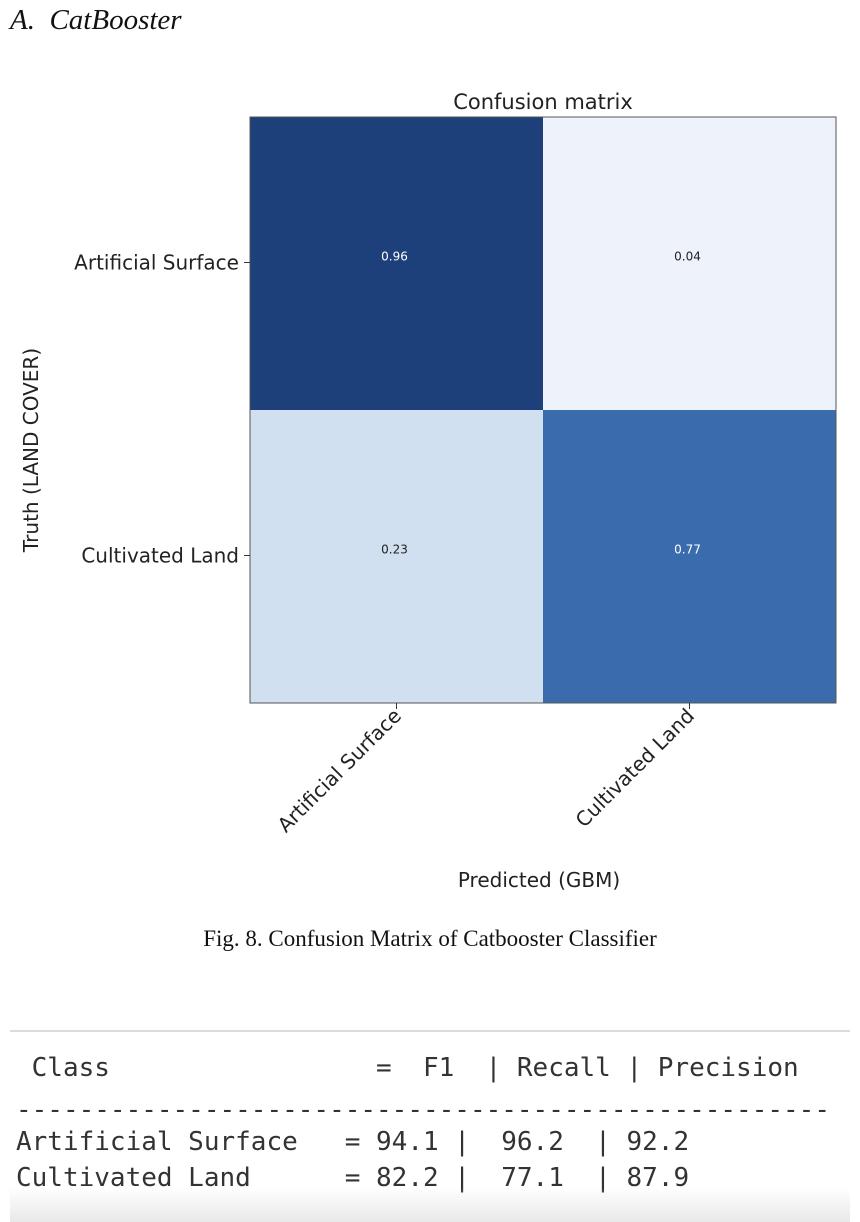 The width and height of the screenshot is (860, 1222). I want to click on section-heading: A. CatBooster, so click(96, 20).